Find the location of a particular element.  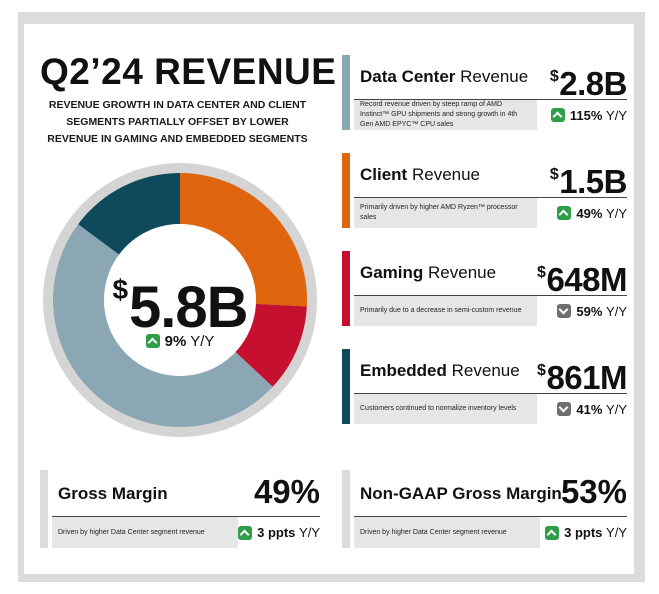

segment-name: Embedded Revenue is located at coordinates (440, 371).